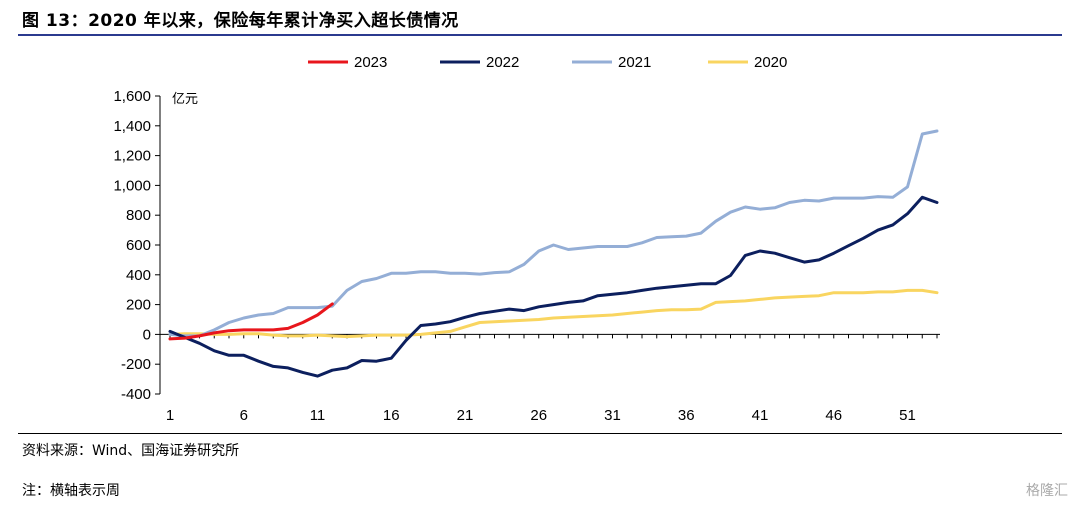 The width and height of the screenshot is (1080, 505). What do you see at coordinates (138, 305) in the screenshot?
I see `y-tick-label: 200` at bounding box center [138, 305].